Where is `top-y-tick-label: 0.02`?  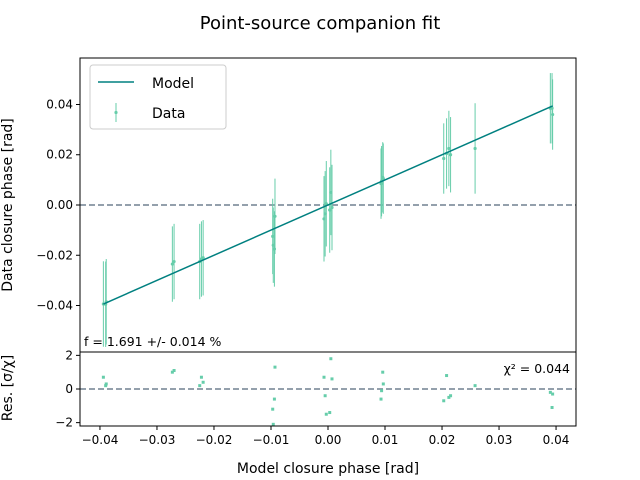 top-y-tick-label: 0.02 is located at coordinates (59, 155).